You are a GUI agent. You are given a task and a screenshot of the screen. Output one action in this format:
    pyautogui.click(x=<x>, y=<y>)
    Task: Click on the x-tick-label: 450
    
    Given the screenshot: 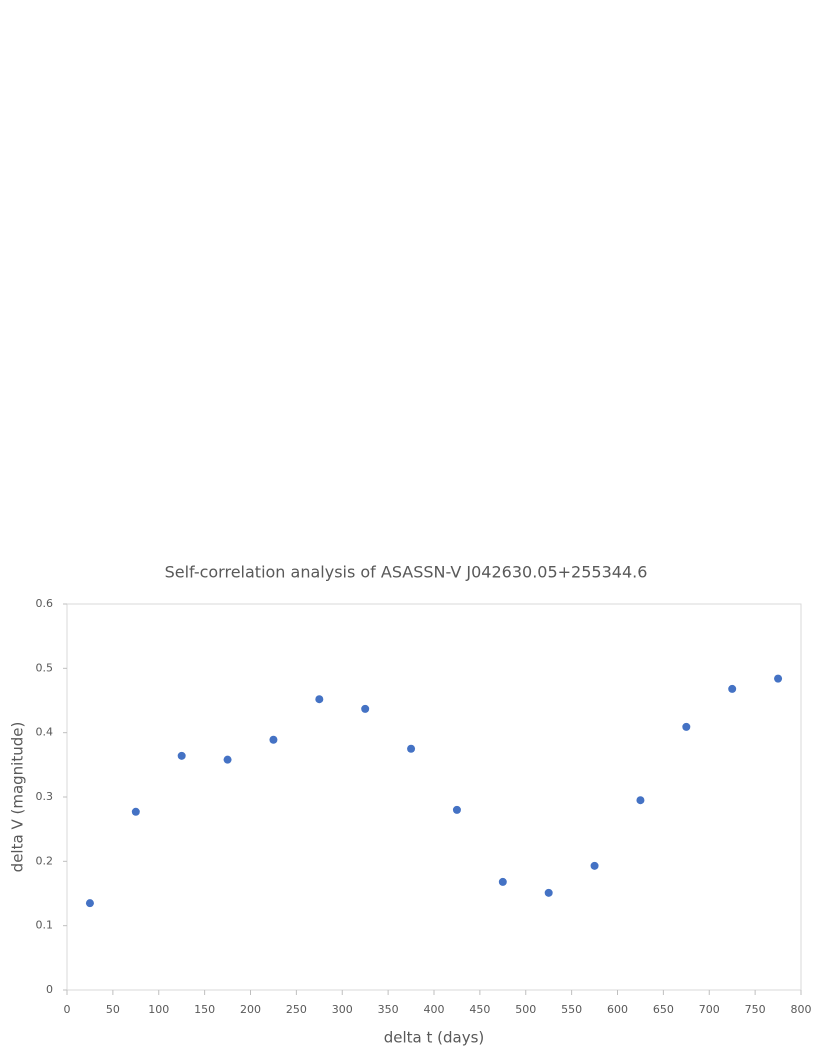 What is the action you would take?
    pyautogui.click(x=479, y=1009)
    